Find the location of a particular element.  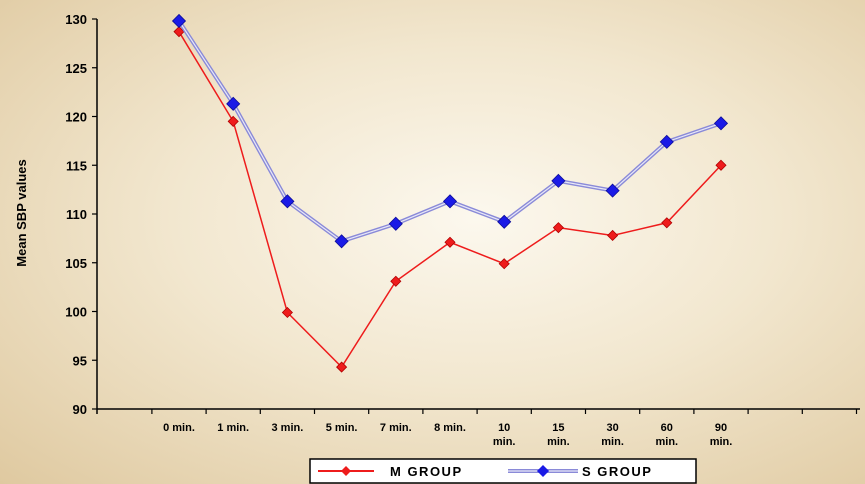

x-tick-label: 3 min. is located at coordinates (288, 428).